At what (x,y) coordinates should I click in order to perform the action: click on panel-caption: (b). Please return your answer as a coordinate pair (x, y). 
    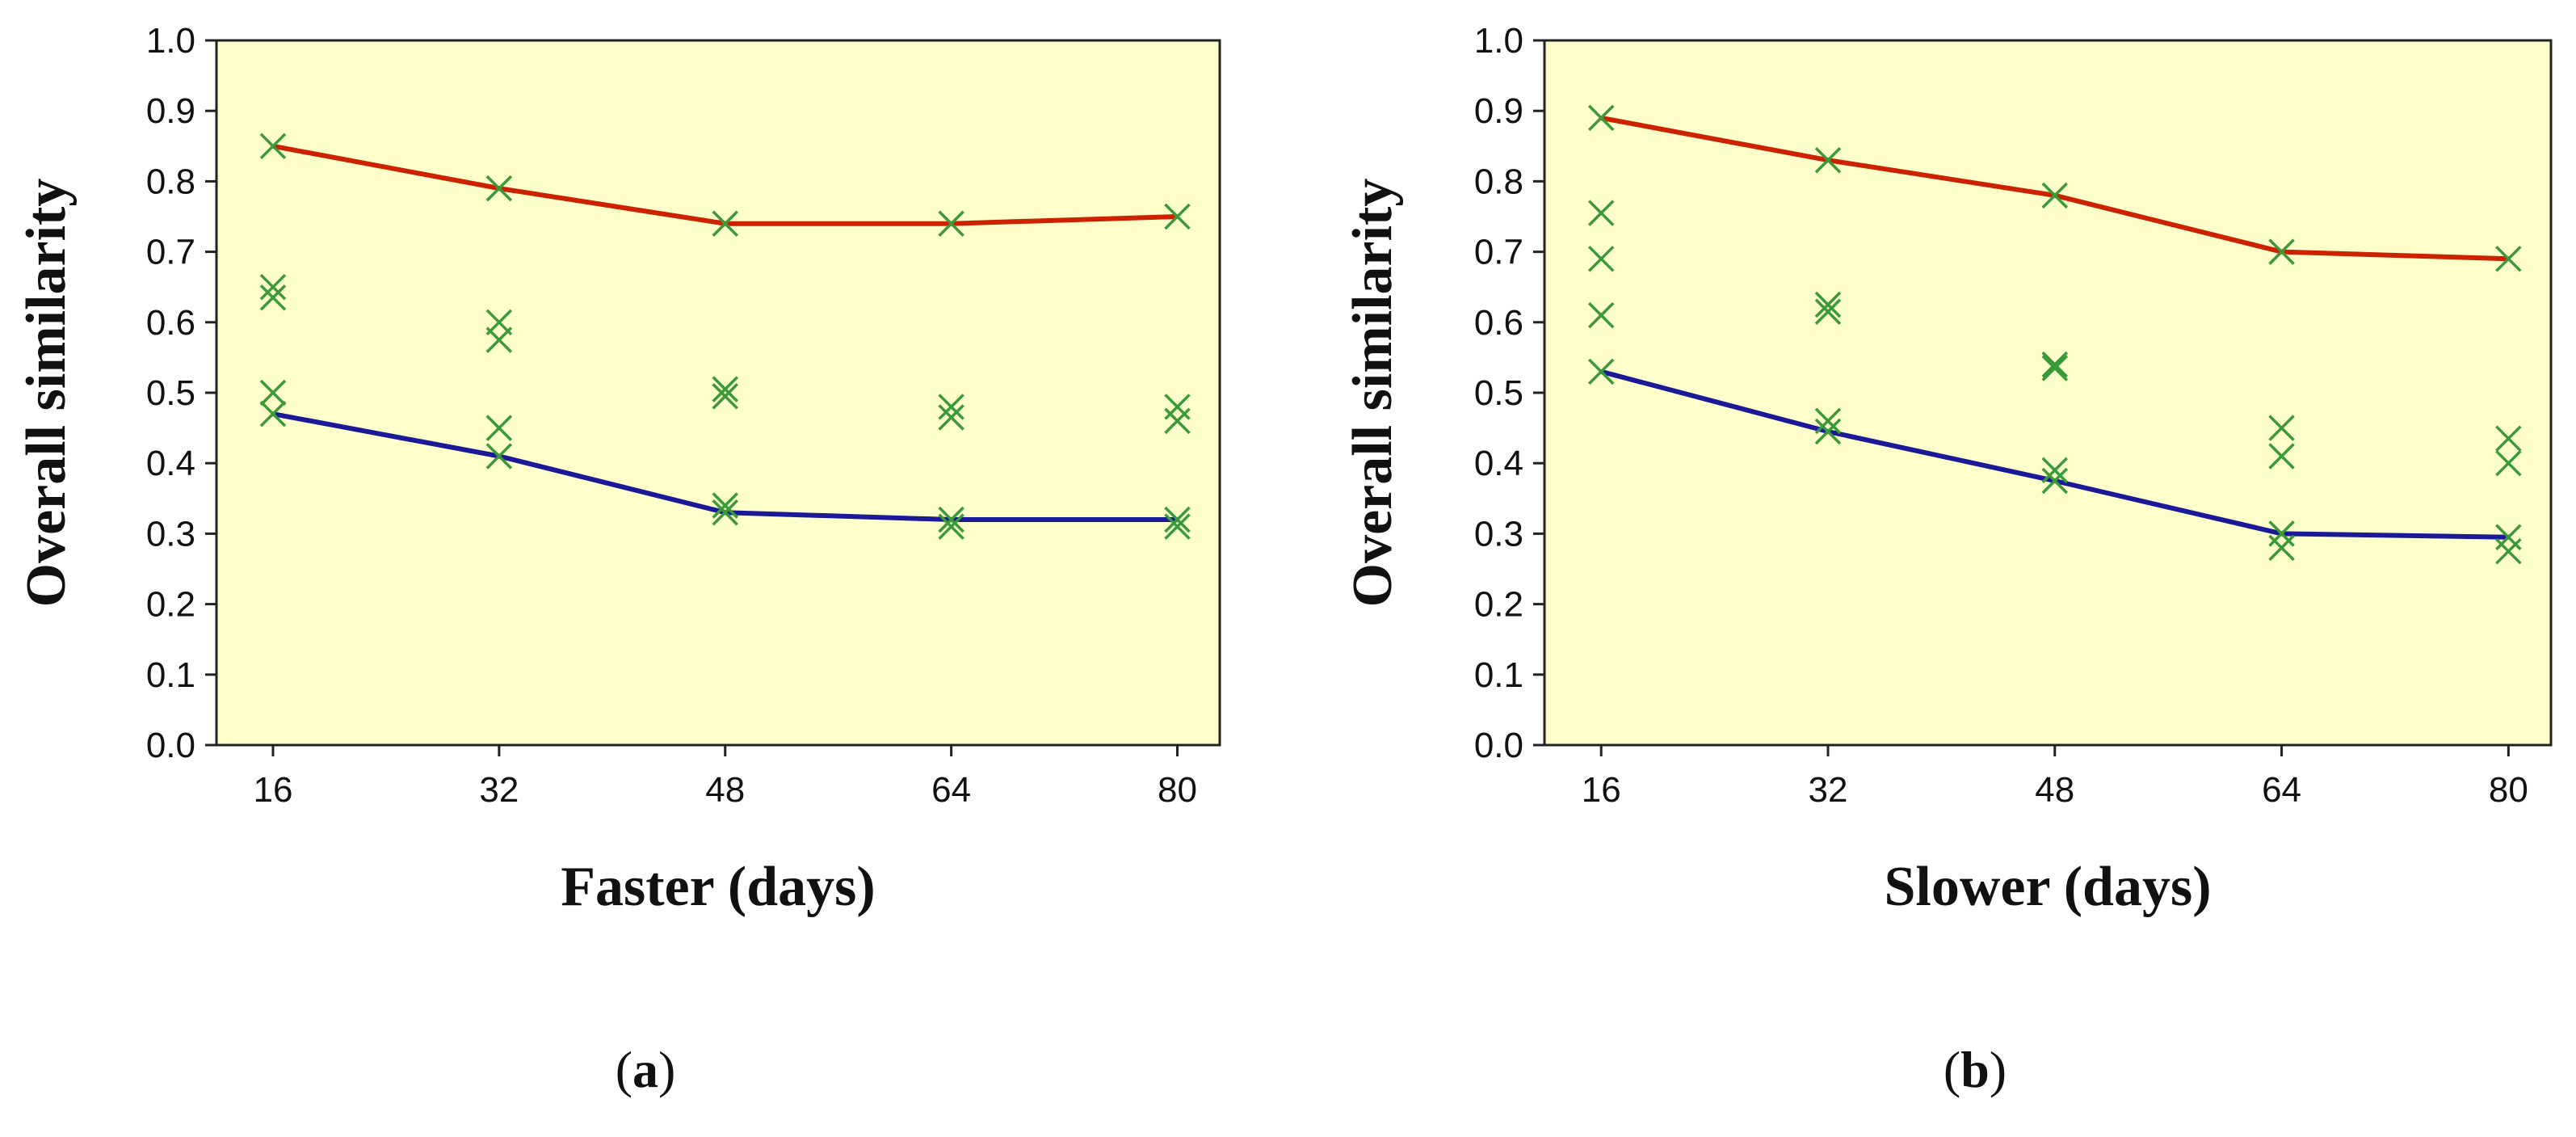
    Looking at the image, I should click on (1975, 1069).